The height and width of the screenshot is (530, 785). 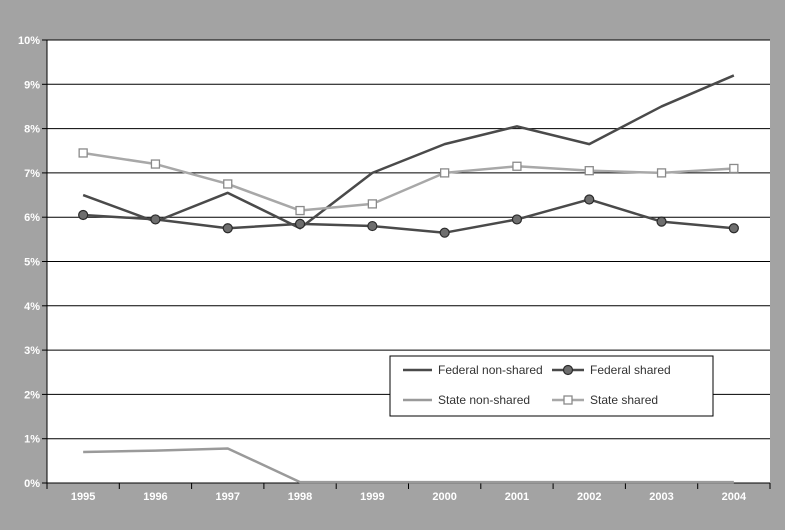 I want to click on legend-item-federal-shared: Federal shared, so click(x=611, y=370).